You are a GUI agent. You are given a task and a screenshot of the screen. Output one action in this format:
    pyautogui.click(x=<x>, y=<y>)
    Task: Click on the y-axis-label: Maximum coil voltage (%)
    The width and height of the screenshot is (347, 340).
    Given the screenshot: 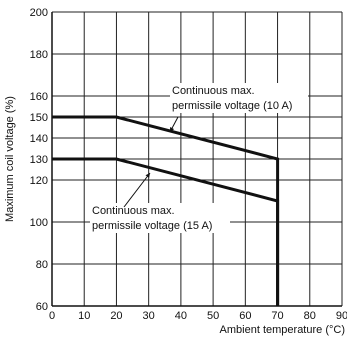 What is the action you would take?
    pyautogui.click(x=10, y=159)
    